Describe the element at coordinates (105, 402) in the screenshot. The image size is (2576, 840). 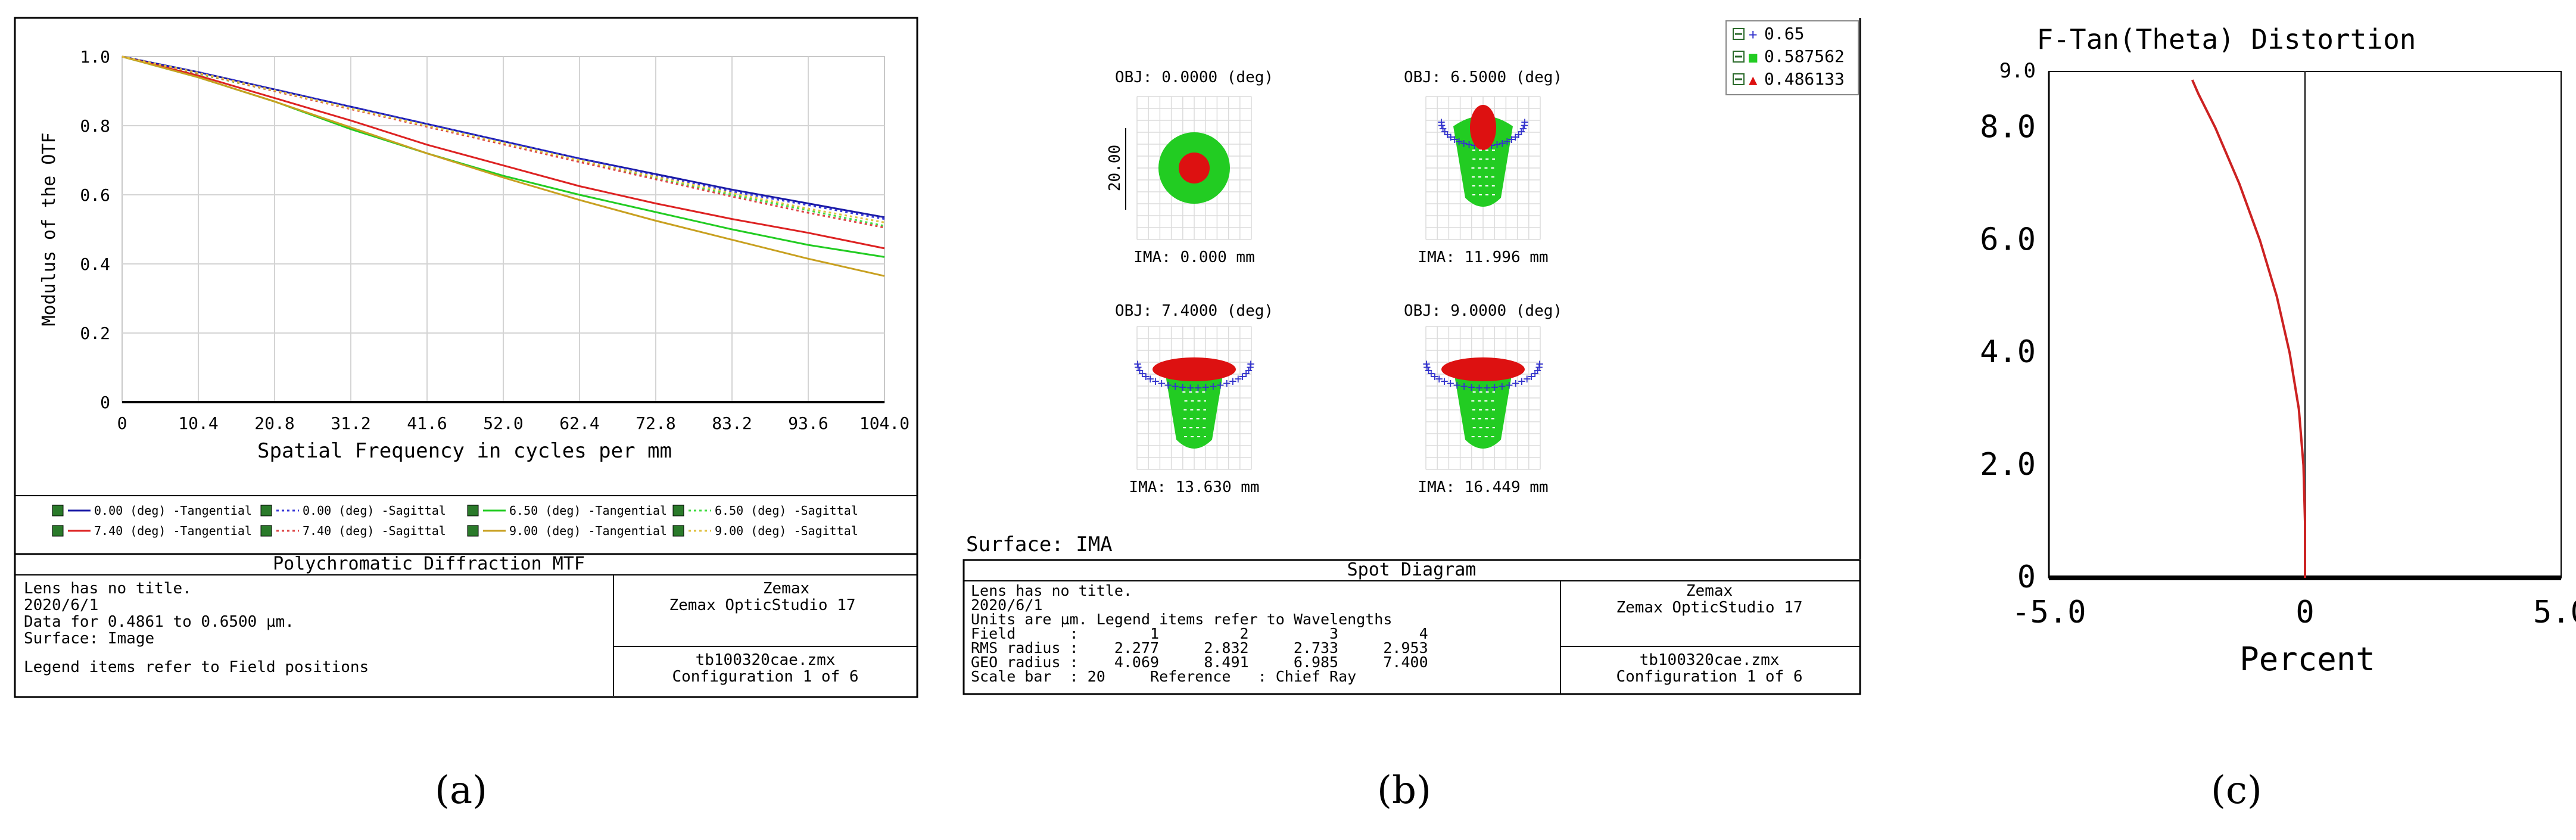
I see `mtf-y-tick-label: 0` at that location.